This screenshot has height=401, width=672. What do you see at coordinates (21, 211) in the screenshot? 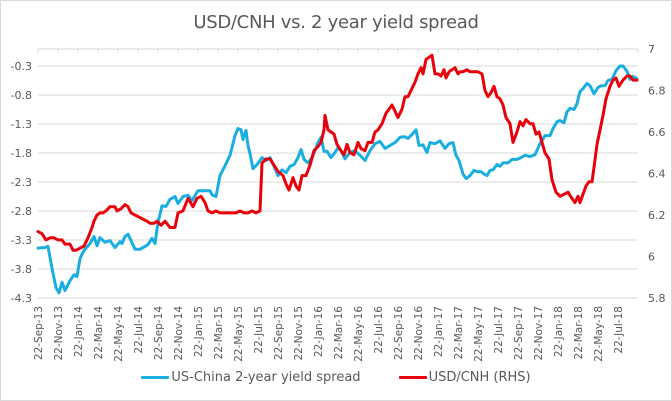
I see `left-tick-label: -2.8` at bounding box center [21, 211].